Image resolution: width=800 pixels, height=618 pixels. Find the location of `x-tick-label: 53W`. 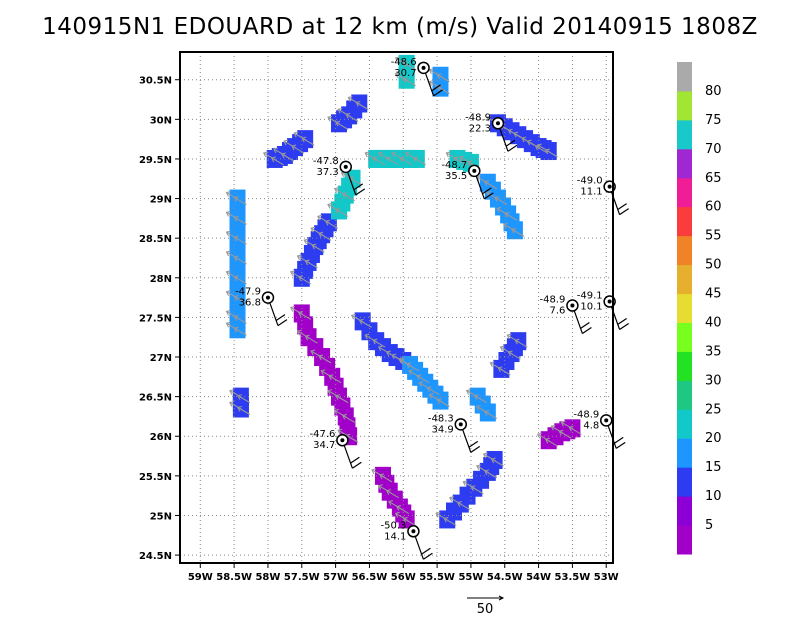

x-tick-label: 53W is located at coordinates (606, 577).